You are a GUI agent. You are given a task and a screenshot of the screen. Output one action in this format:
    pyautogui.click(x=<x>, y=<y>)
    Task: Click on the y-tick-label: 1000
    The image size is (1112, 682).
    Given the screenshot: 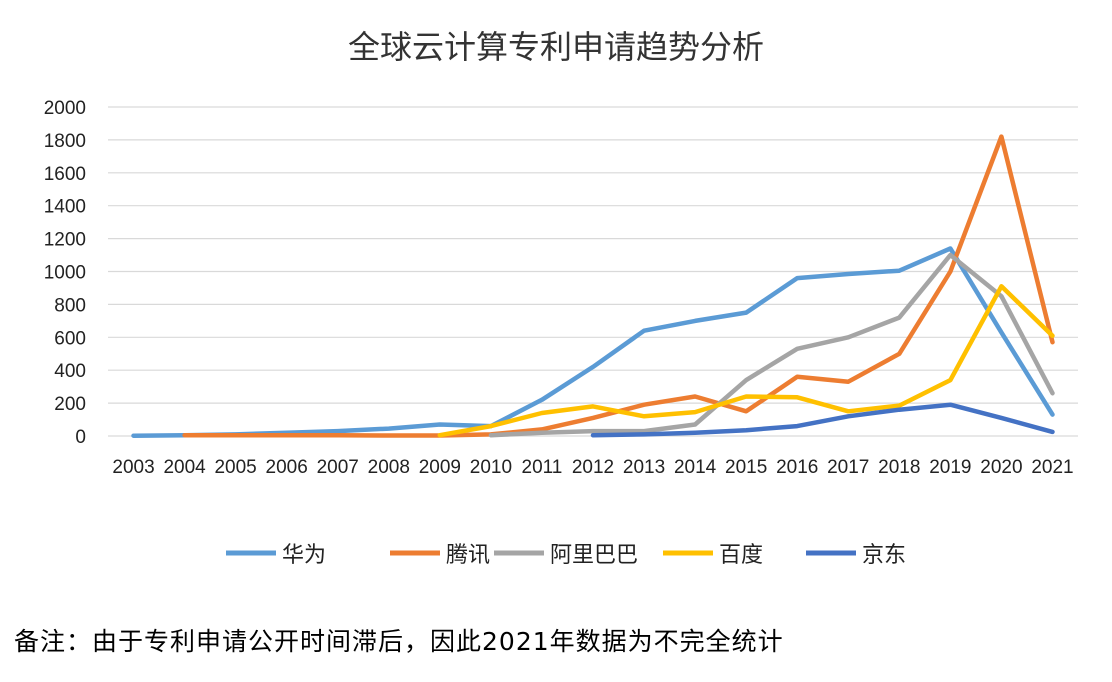 What is the action you would take?
    pyautogui.click(x=65, y=273)
    